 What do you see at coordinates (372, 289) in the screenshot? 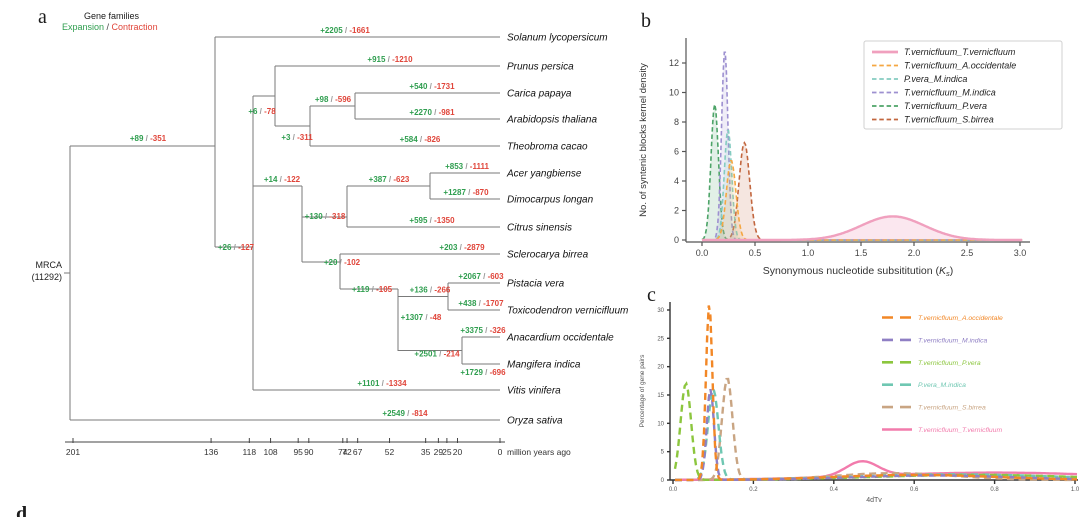
I see `branch-gain-loss-label: +119 / -105` at bounding box center [372, 289].